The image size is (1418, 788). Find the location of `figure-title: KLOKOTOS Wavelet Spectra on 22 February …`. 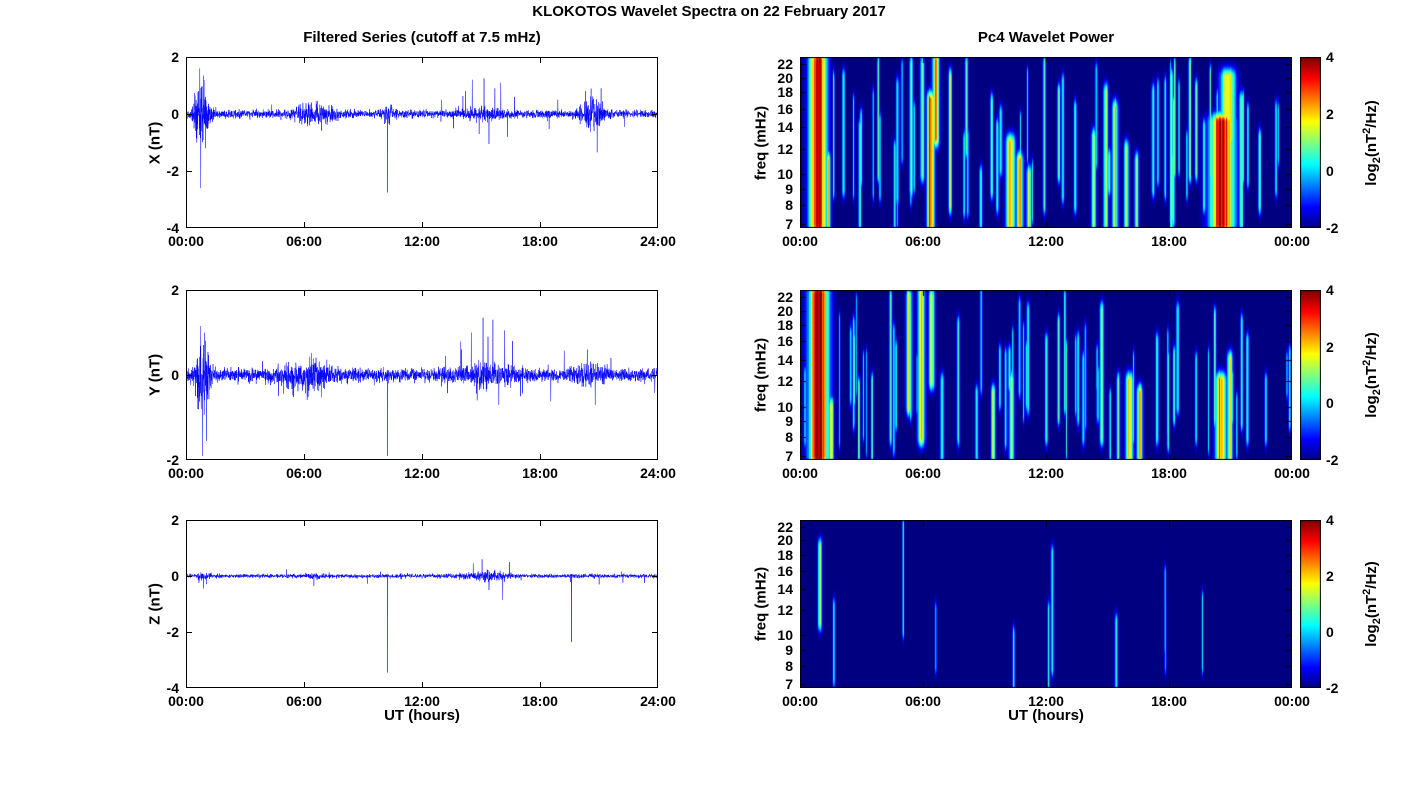

figure-title: KLOKOTOS Wavelet Spectra on 22 February … is located at coordinates (709, 11).